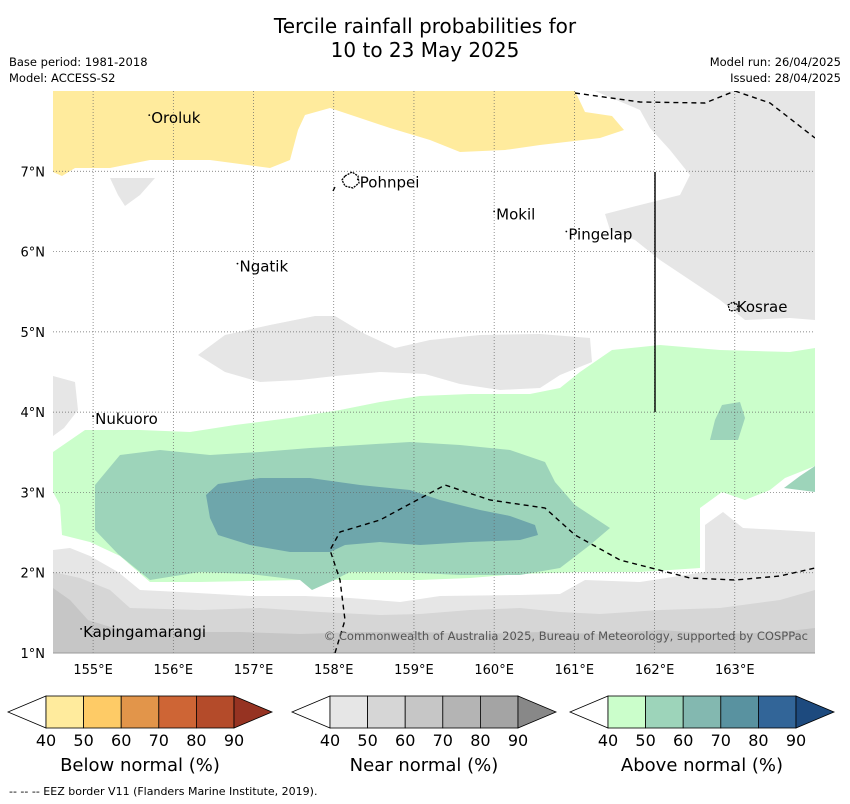  Describe the element at coordinates (33, 172) in the screenshot. I see `lat-tick-label: 7°N` at that location.